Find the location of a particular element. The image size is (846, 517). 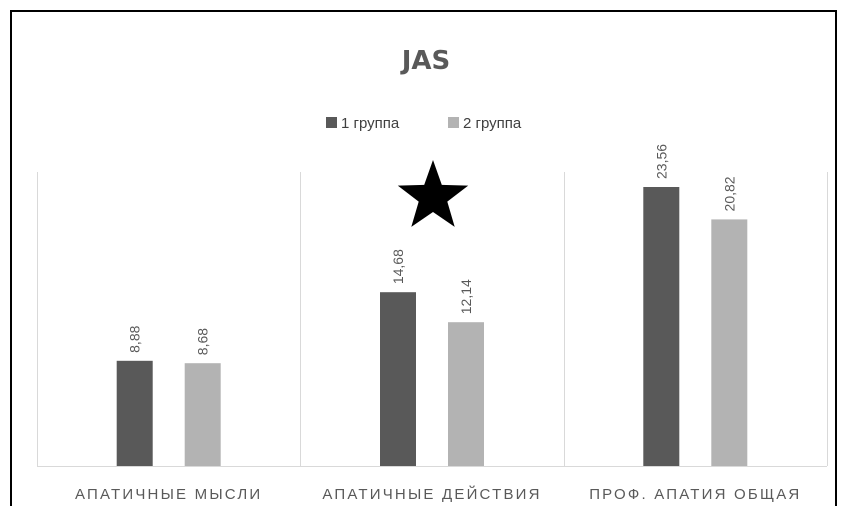

data-label-series-1-cat-2: 14,68 is located at coordinates (398, 266).